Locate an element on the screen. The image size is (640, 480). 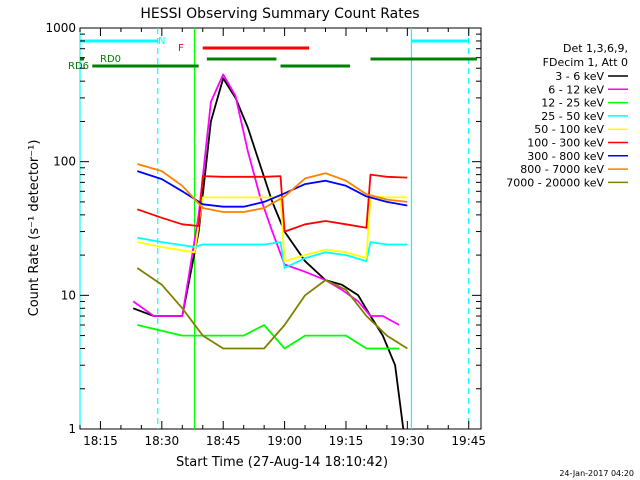
series-line-25-50-kev is located at coordinates (272, 252).